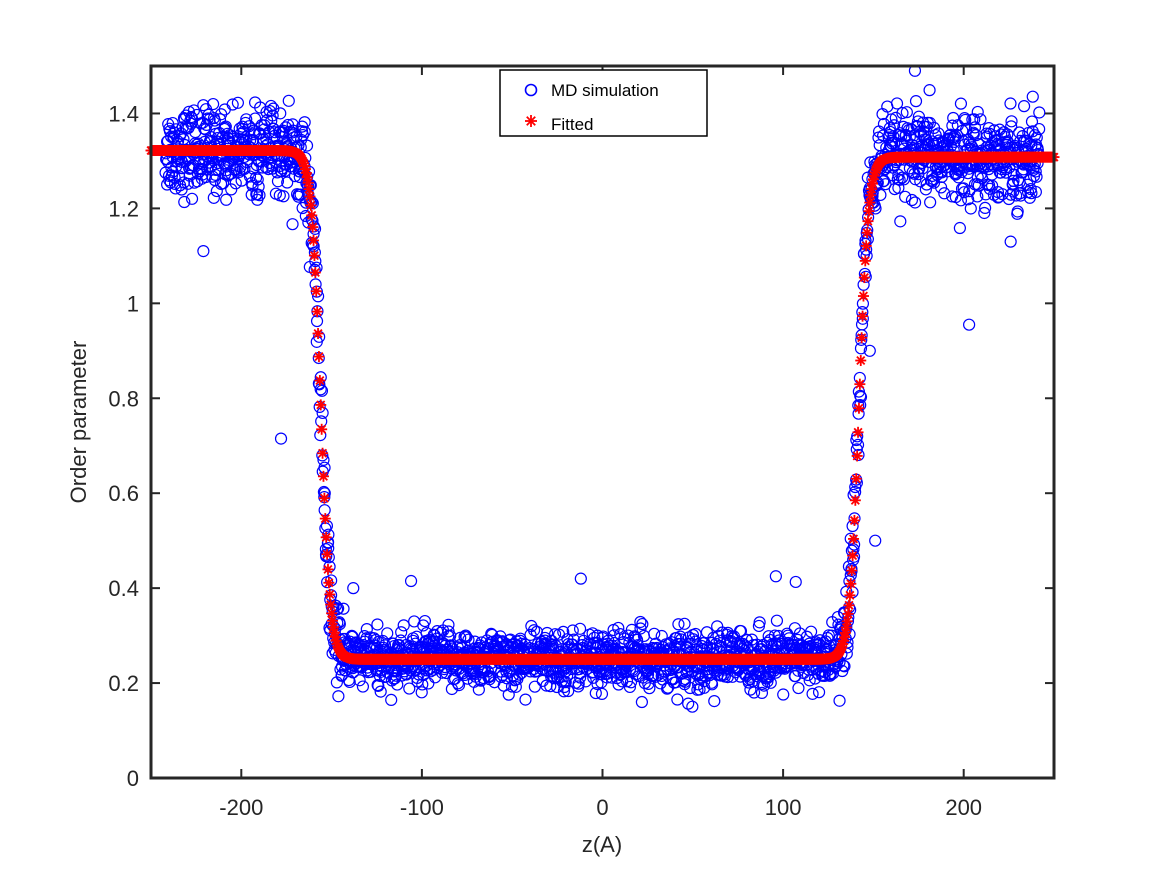 The image size is (1167, 880). I want to click on y-tick-label: 0.2, so click(123, 683).